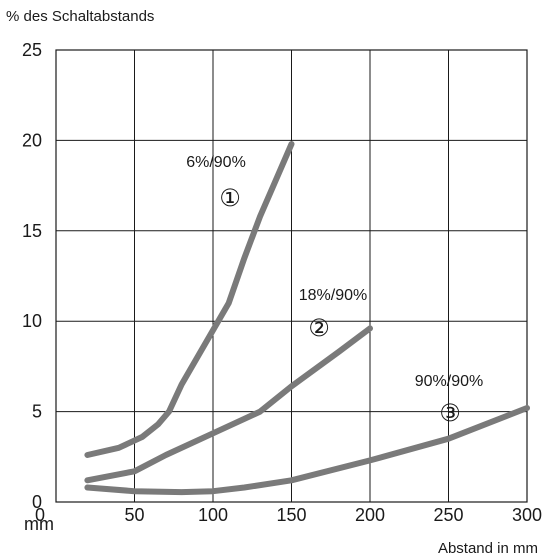 The width and height of the screenshot is (547, 558). Describe the element at coordinates (450, 413) in the screenshot. I see `series-3-marker: ③` at that location.